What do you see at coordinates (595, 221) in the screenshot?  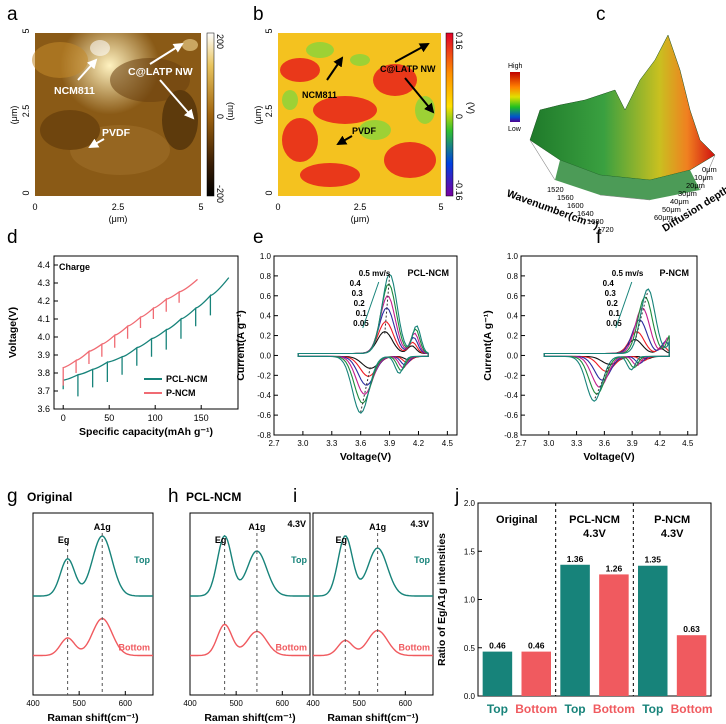 I see `c-wn-4: 1680` at bounding box center [595, 221].